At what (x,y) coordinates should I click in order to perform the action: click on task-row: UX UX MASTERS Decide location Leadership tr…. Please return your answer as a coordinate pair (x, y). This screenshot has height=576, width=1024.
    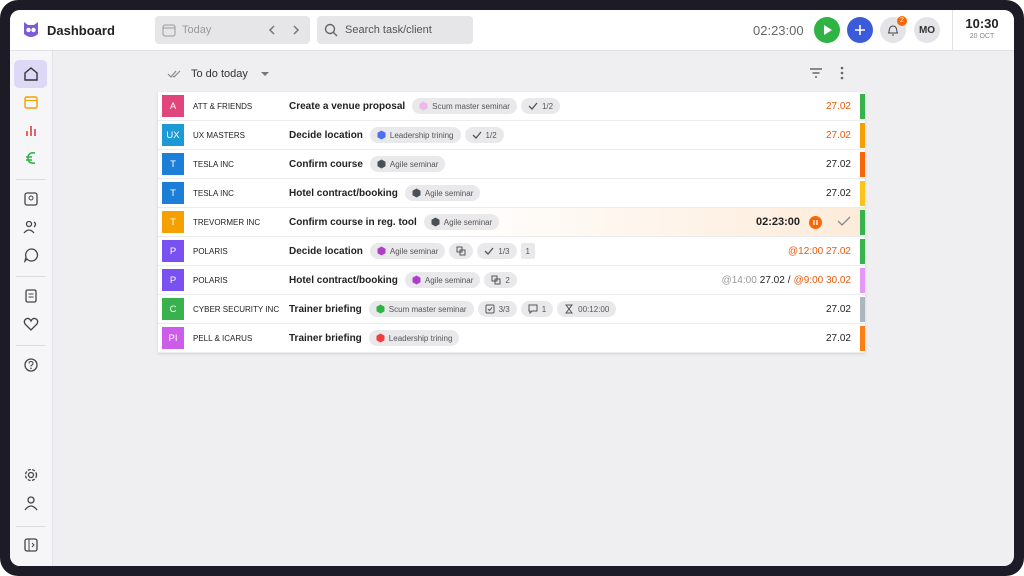
    Looking at the image, I should click on (511, 135).